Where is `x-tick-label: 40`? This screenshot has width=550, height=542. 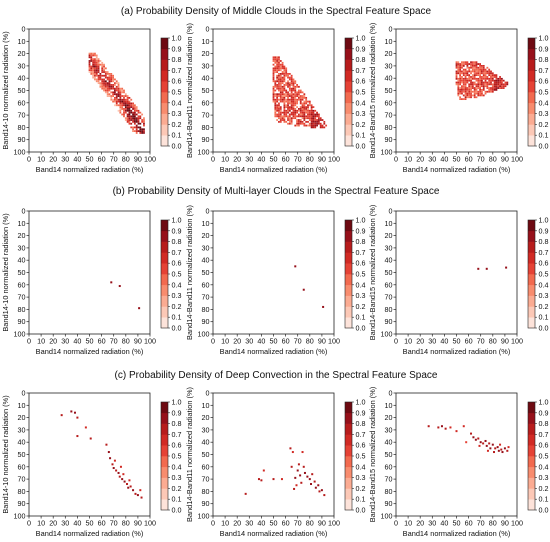
x-tick-label: 40 is located at coordinates (444, 523).